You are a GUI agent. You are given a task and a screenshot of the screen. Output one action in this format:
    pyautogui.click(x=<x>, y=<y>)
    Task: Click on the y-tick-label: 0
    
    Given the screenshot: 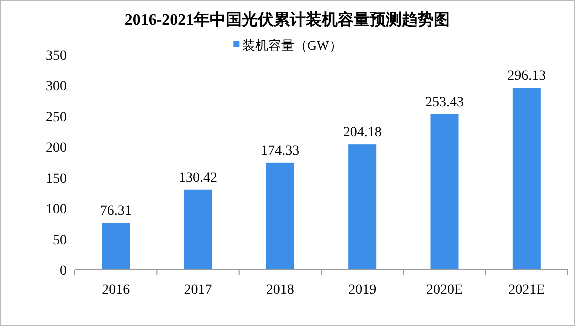 What is the action you would take?
    pyautogui.click(x=63, y=271)
    